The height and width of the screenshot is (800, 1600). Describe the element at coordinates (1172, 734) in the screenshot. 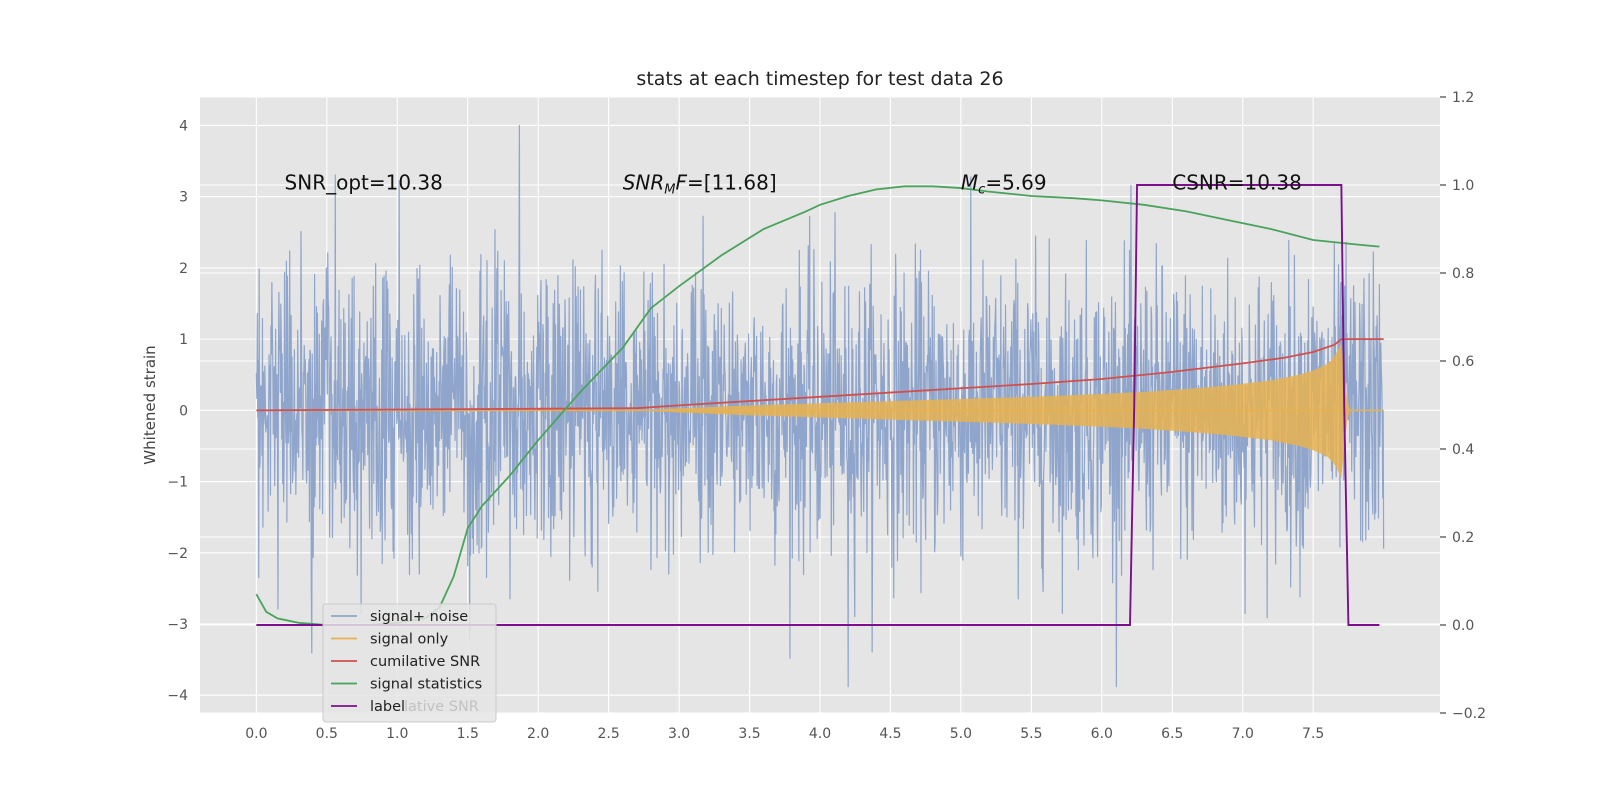

I see `x-tick-label-13: 6.5` at that location.